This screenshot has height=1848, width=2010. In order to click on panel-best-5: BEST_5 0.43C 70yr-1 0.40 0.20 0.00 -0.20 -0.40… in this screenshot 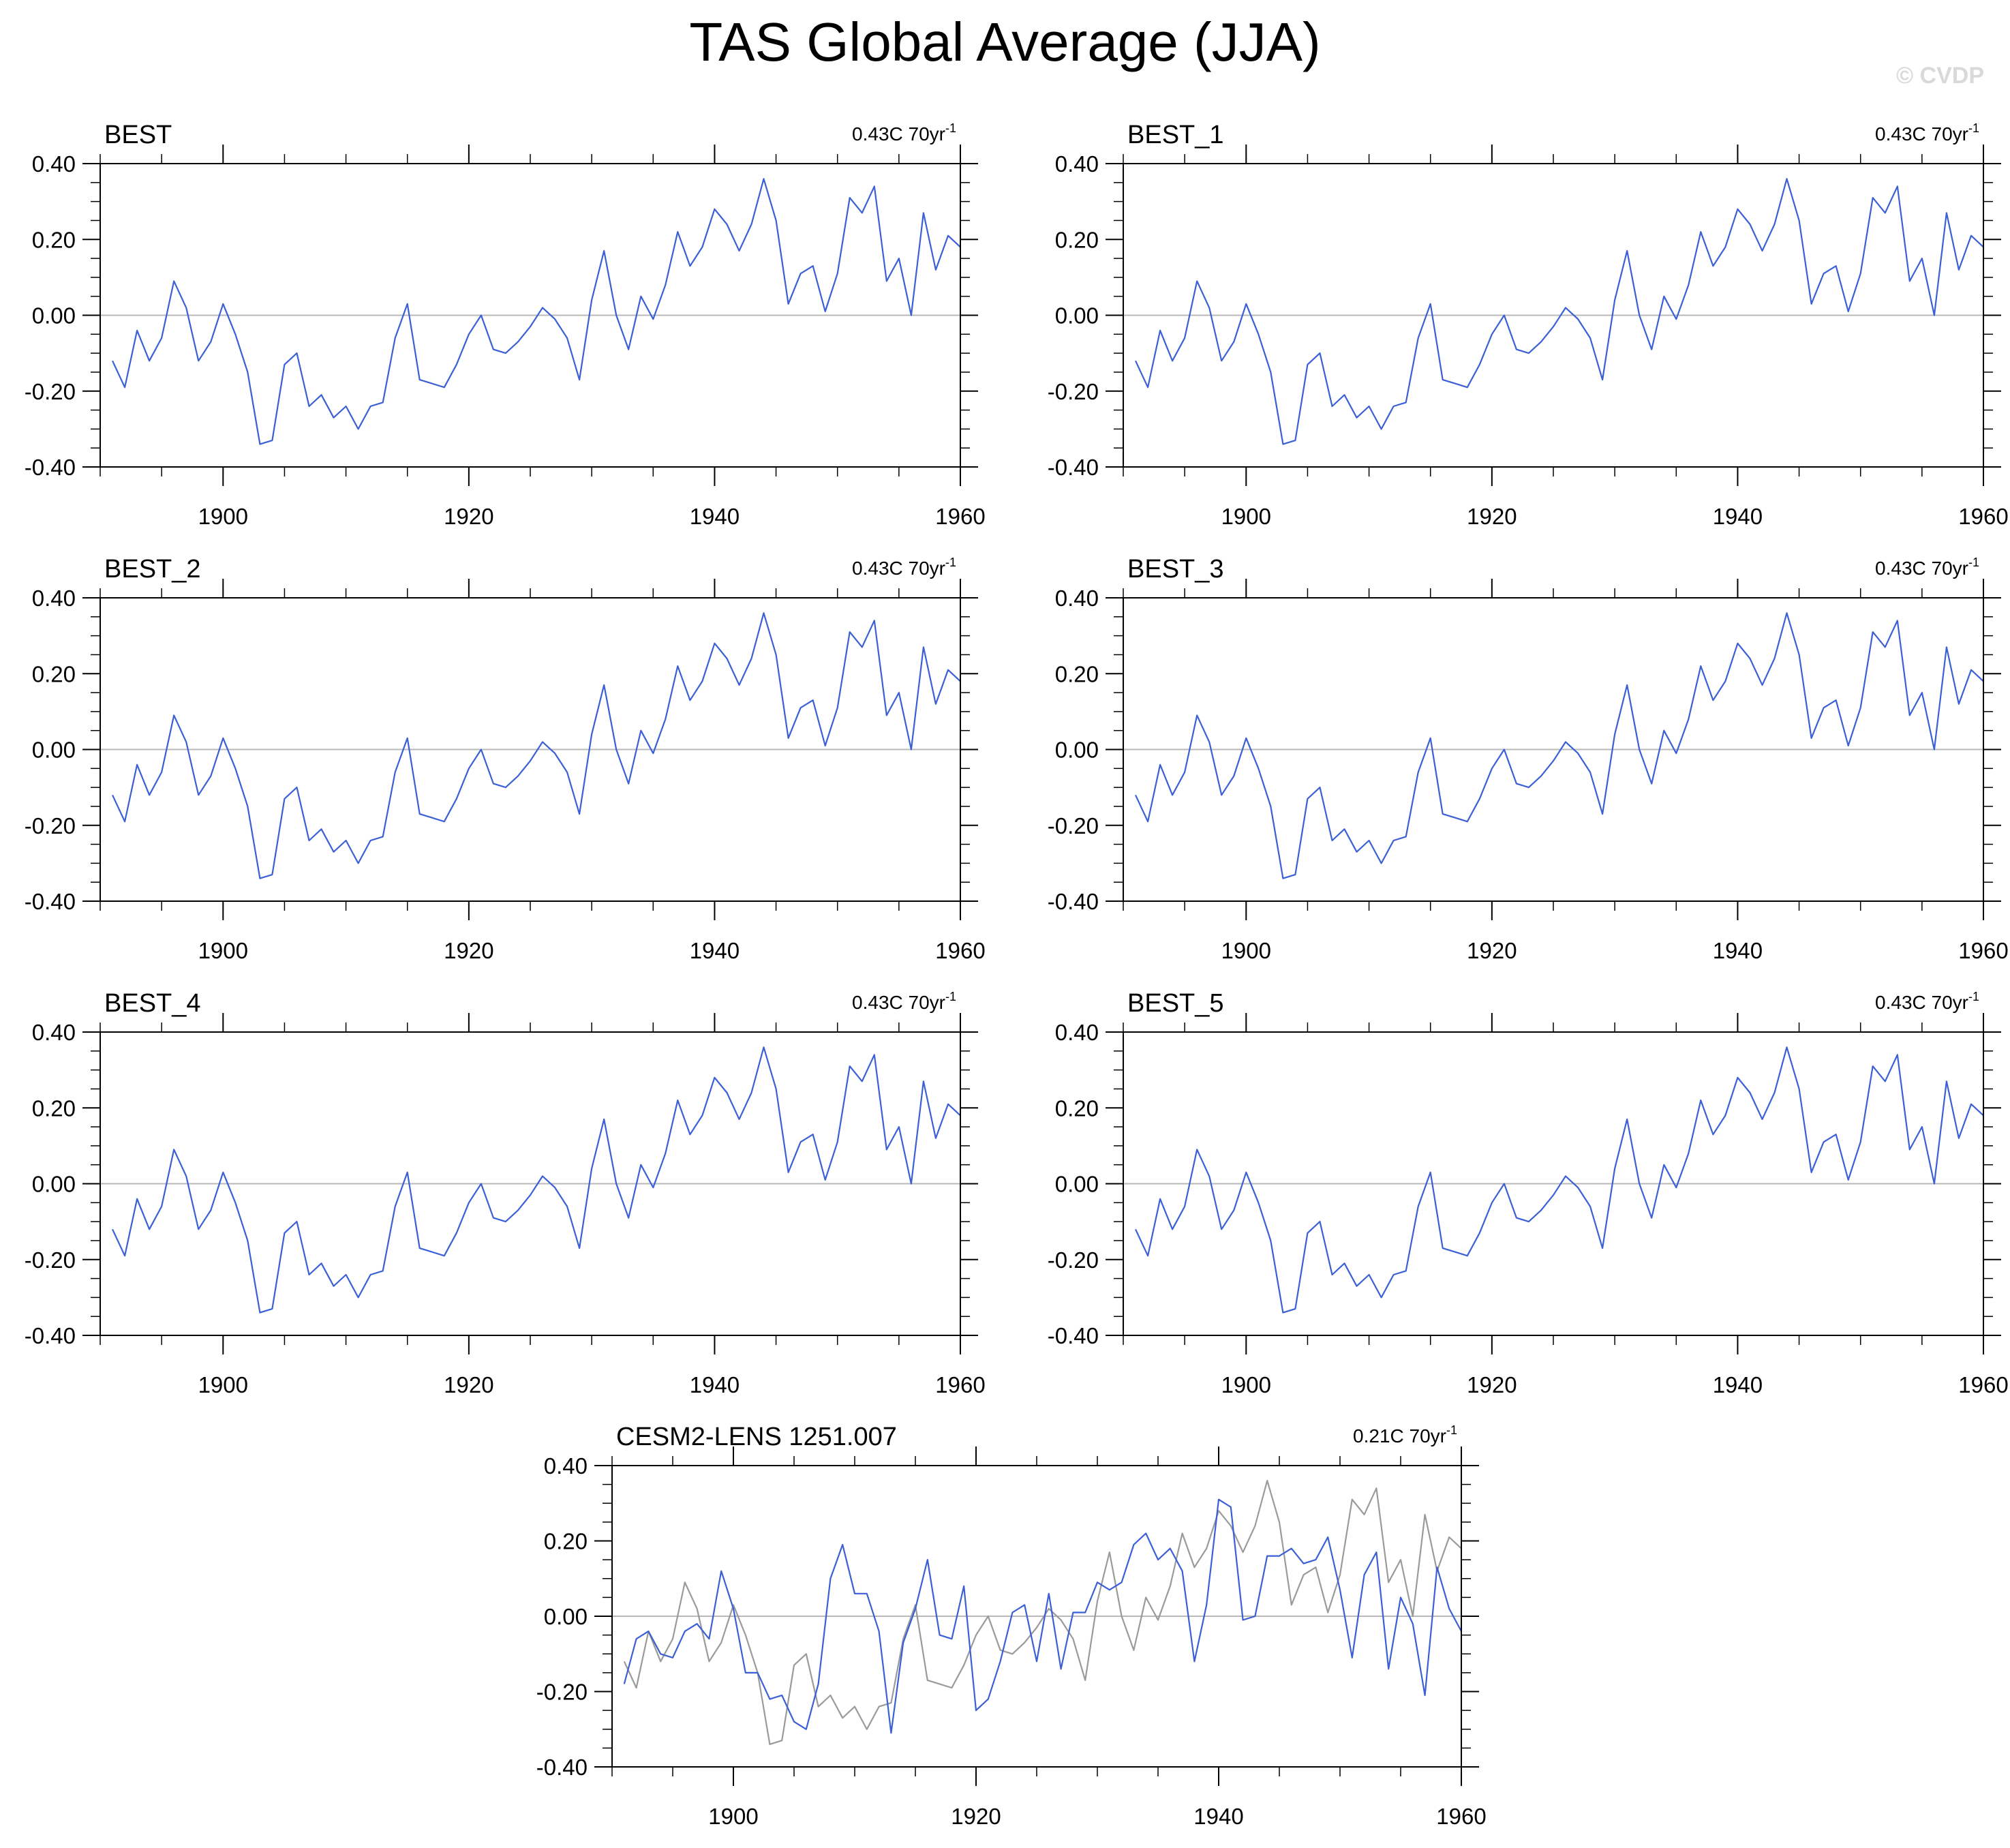, I will do `click(1528, 1193)`.